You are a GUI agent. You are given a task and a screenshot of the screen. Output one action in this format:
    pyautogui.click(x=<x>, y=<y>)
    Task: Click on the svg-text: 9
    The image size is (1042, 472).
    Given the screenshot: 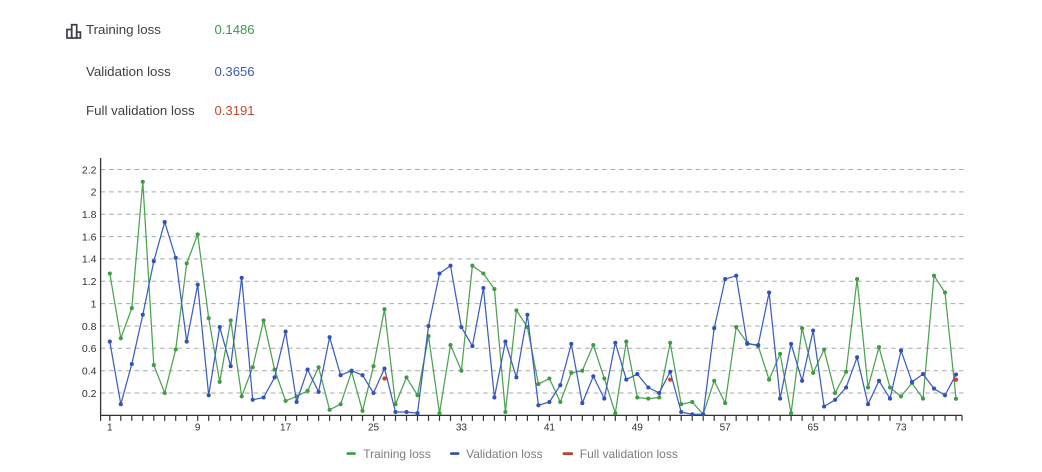 What is the action you would take?
    pyautogui.click(x=198, y=428)
    